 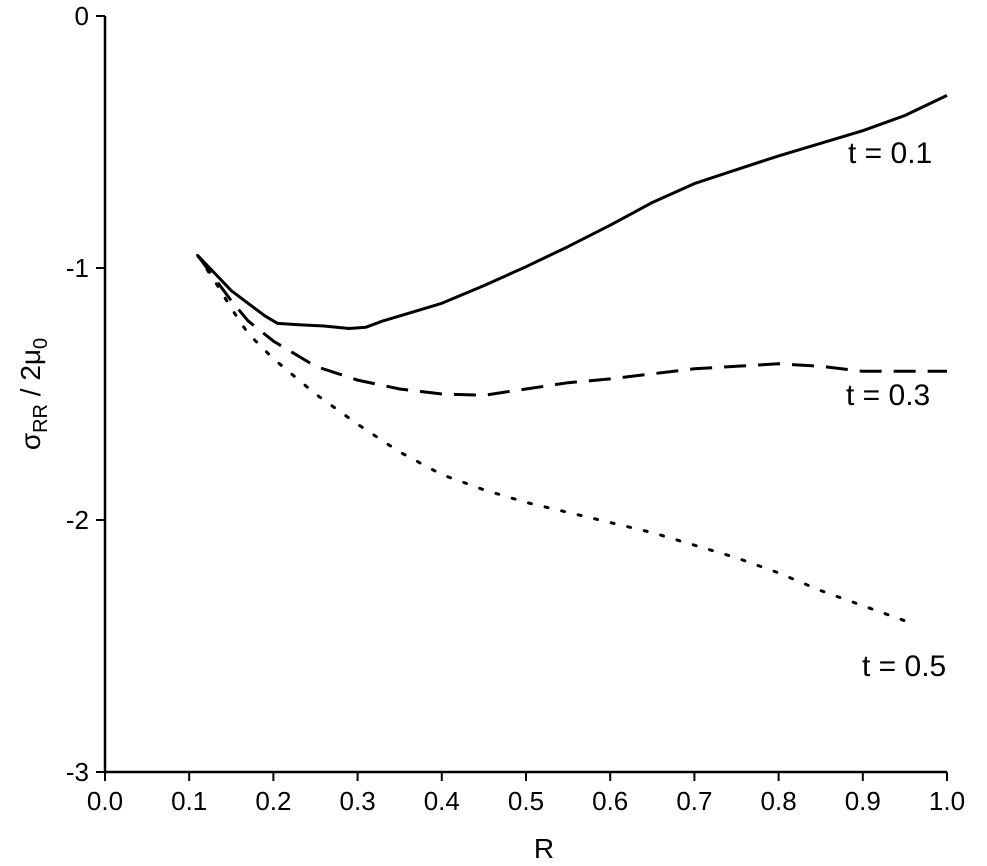 I want to click on x-tick-label: 0.6, so click(x=610, y=801).